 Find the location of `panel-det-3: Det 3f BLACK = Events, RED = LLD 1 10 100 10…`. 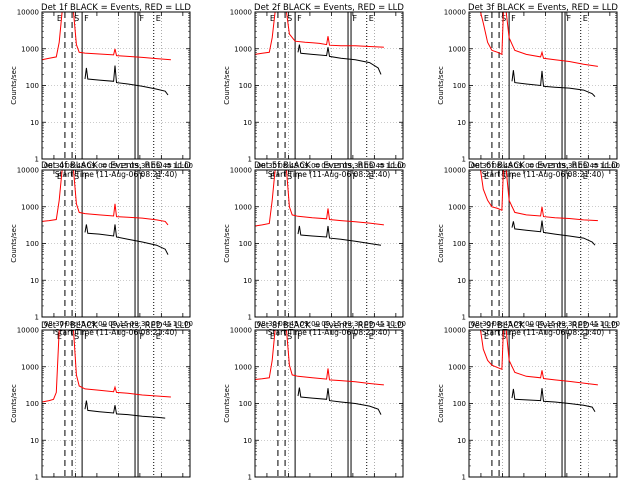

panel-det-3: Det 3f BLACK = Events, RED = LLD 1 10 100 10… is located at coordinates (528, 91).